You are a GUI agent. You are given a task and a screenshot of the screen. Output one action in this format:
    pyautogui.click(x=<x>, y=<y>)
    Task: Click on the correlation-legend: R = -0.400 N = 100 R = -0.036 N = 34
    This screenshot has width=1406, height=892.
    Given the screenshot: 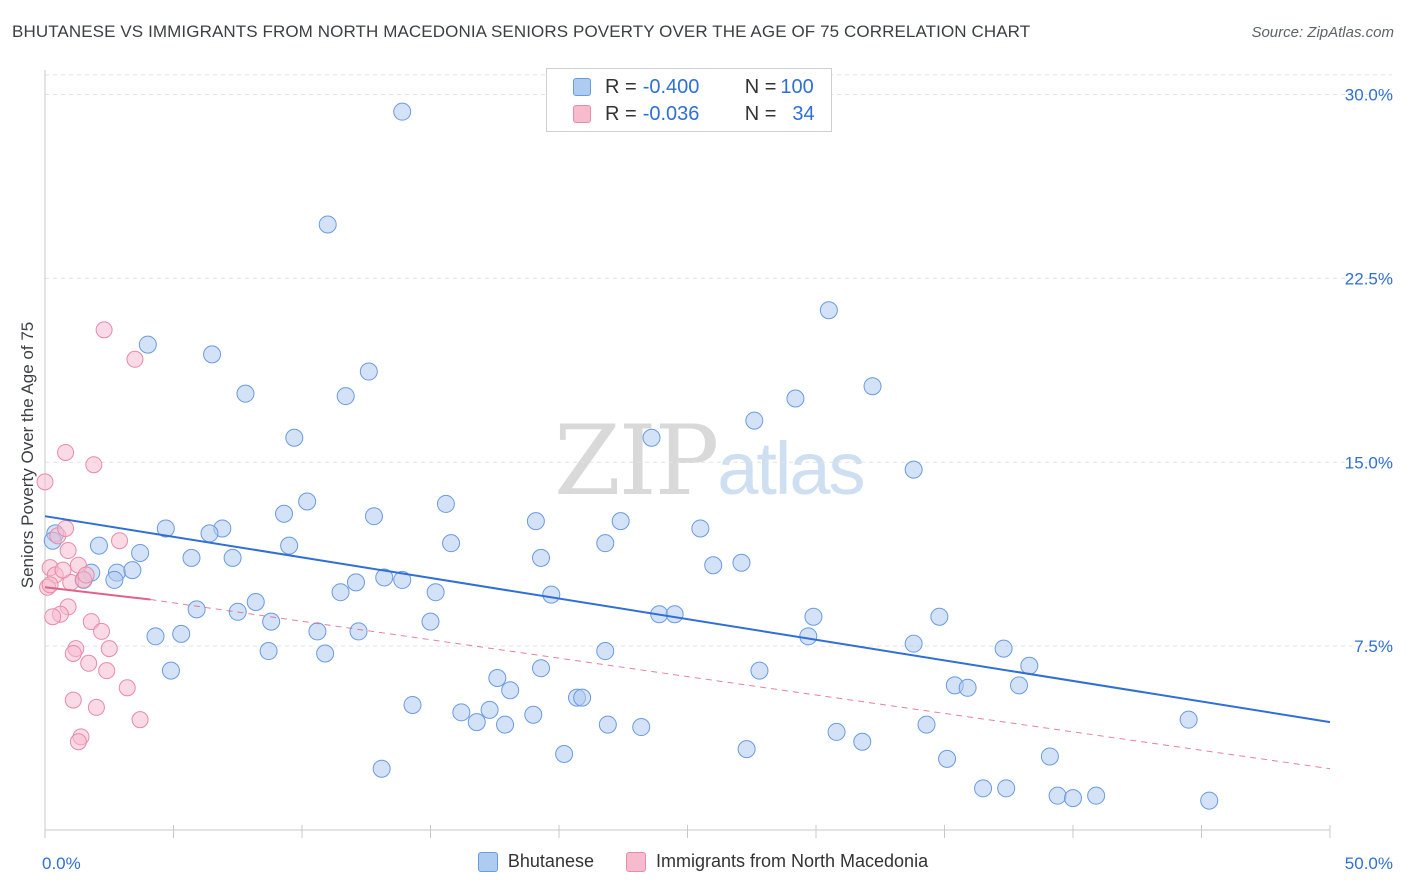 What is the action you would take?
    pyautogui.click(x=689, y=100)
    